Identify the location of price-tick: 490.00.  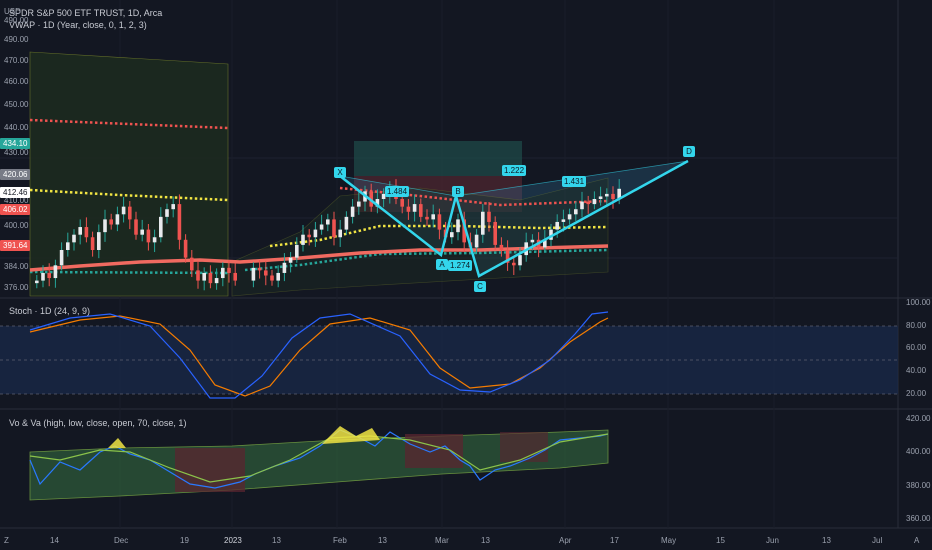
(16, 39).